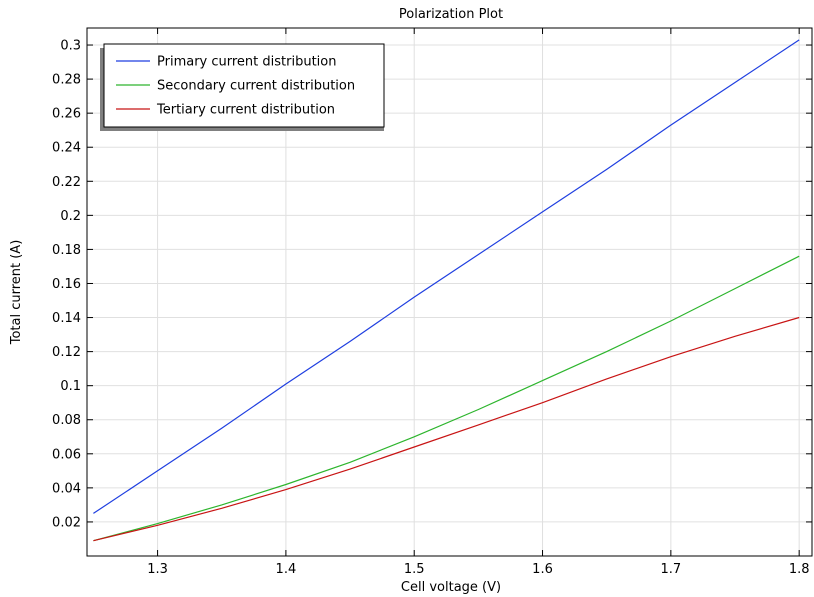 This screenshot has height=597, width=814. Describe the element at coordinates (66, 454) in the screenshot. I see `y-tick-label: 0.06` at that location.